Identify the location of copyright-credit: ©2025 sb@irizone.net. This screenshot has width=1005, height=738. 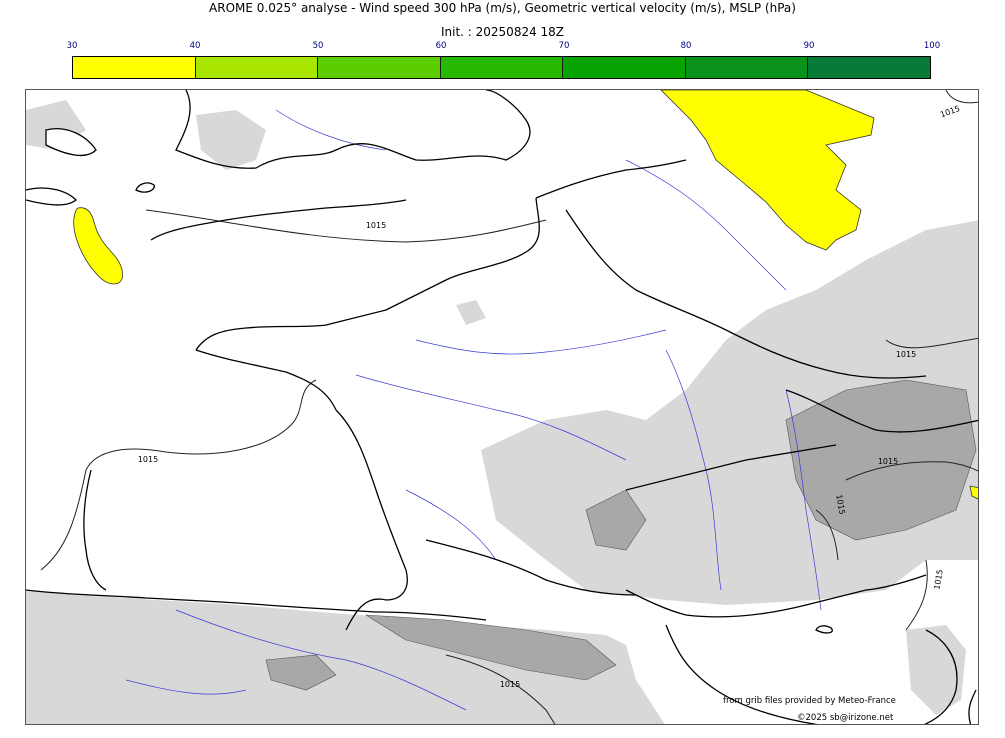
(845, 718).